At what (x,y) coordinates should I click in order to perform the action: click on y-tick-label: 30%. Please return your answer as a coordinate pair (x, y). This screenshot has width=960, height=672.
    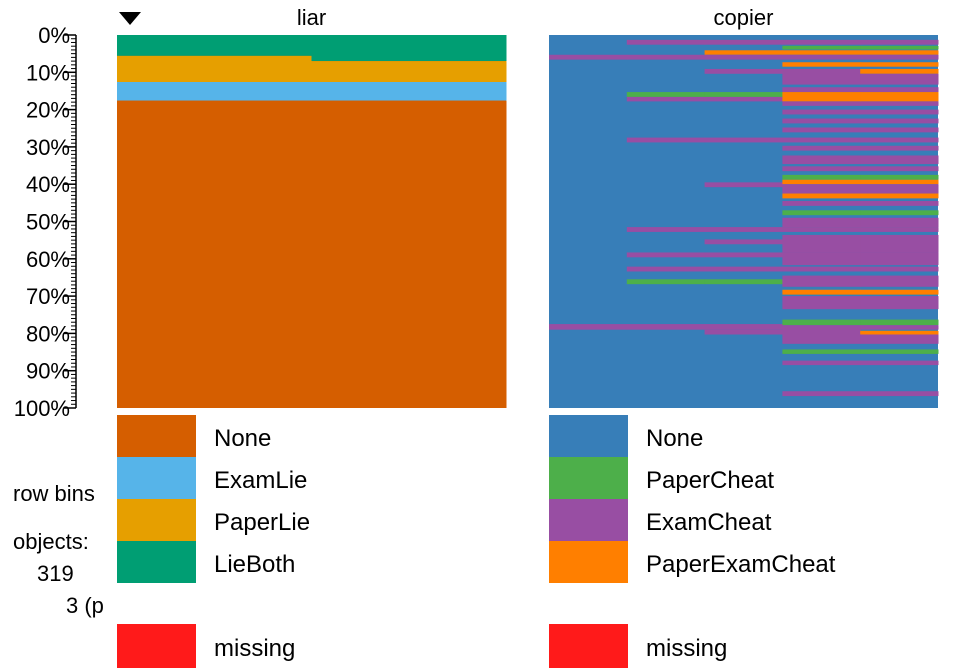
    Looking at the image, I should click on (48, 147).